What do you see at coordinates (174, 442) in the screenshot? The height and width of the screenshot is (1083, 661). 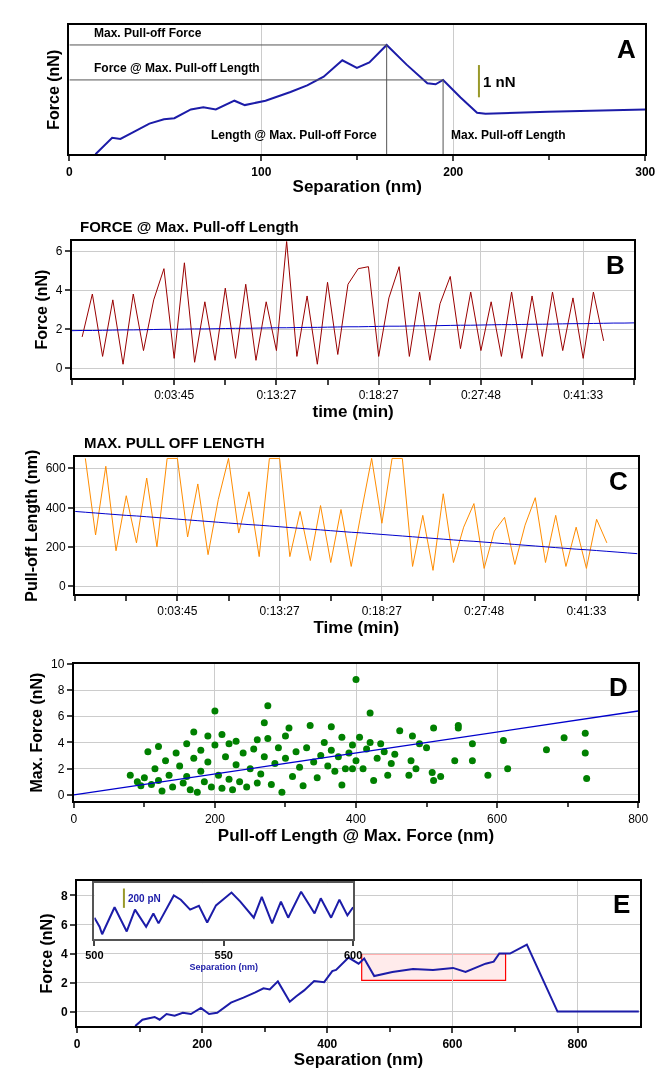 I see `chart-title: MAX. PULL OFF LENGTH` at bounding box center [174, 442].